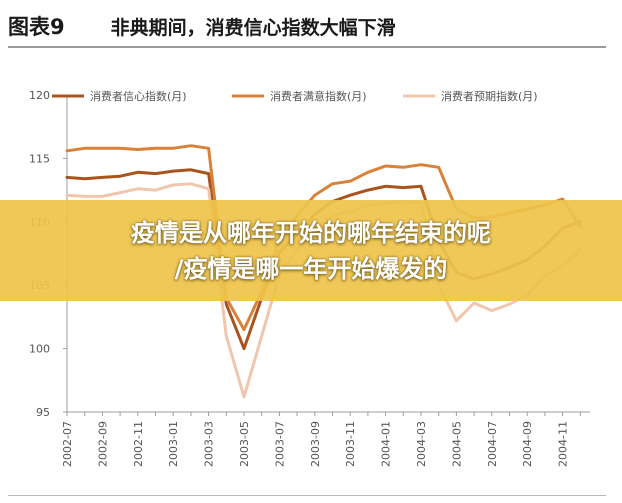  Describe the element at coordinates (39, 349) in the screenshot. I see `y-tick-label: 100` at that location.